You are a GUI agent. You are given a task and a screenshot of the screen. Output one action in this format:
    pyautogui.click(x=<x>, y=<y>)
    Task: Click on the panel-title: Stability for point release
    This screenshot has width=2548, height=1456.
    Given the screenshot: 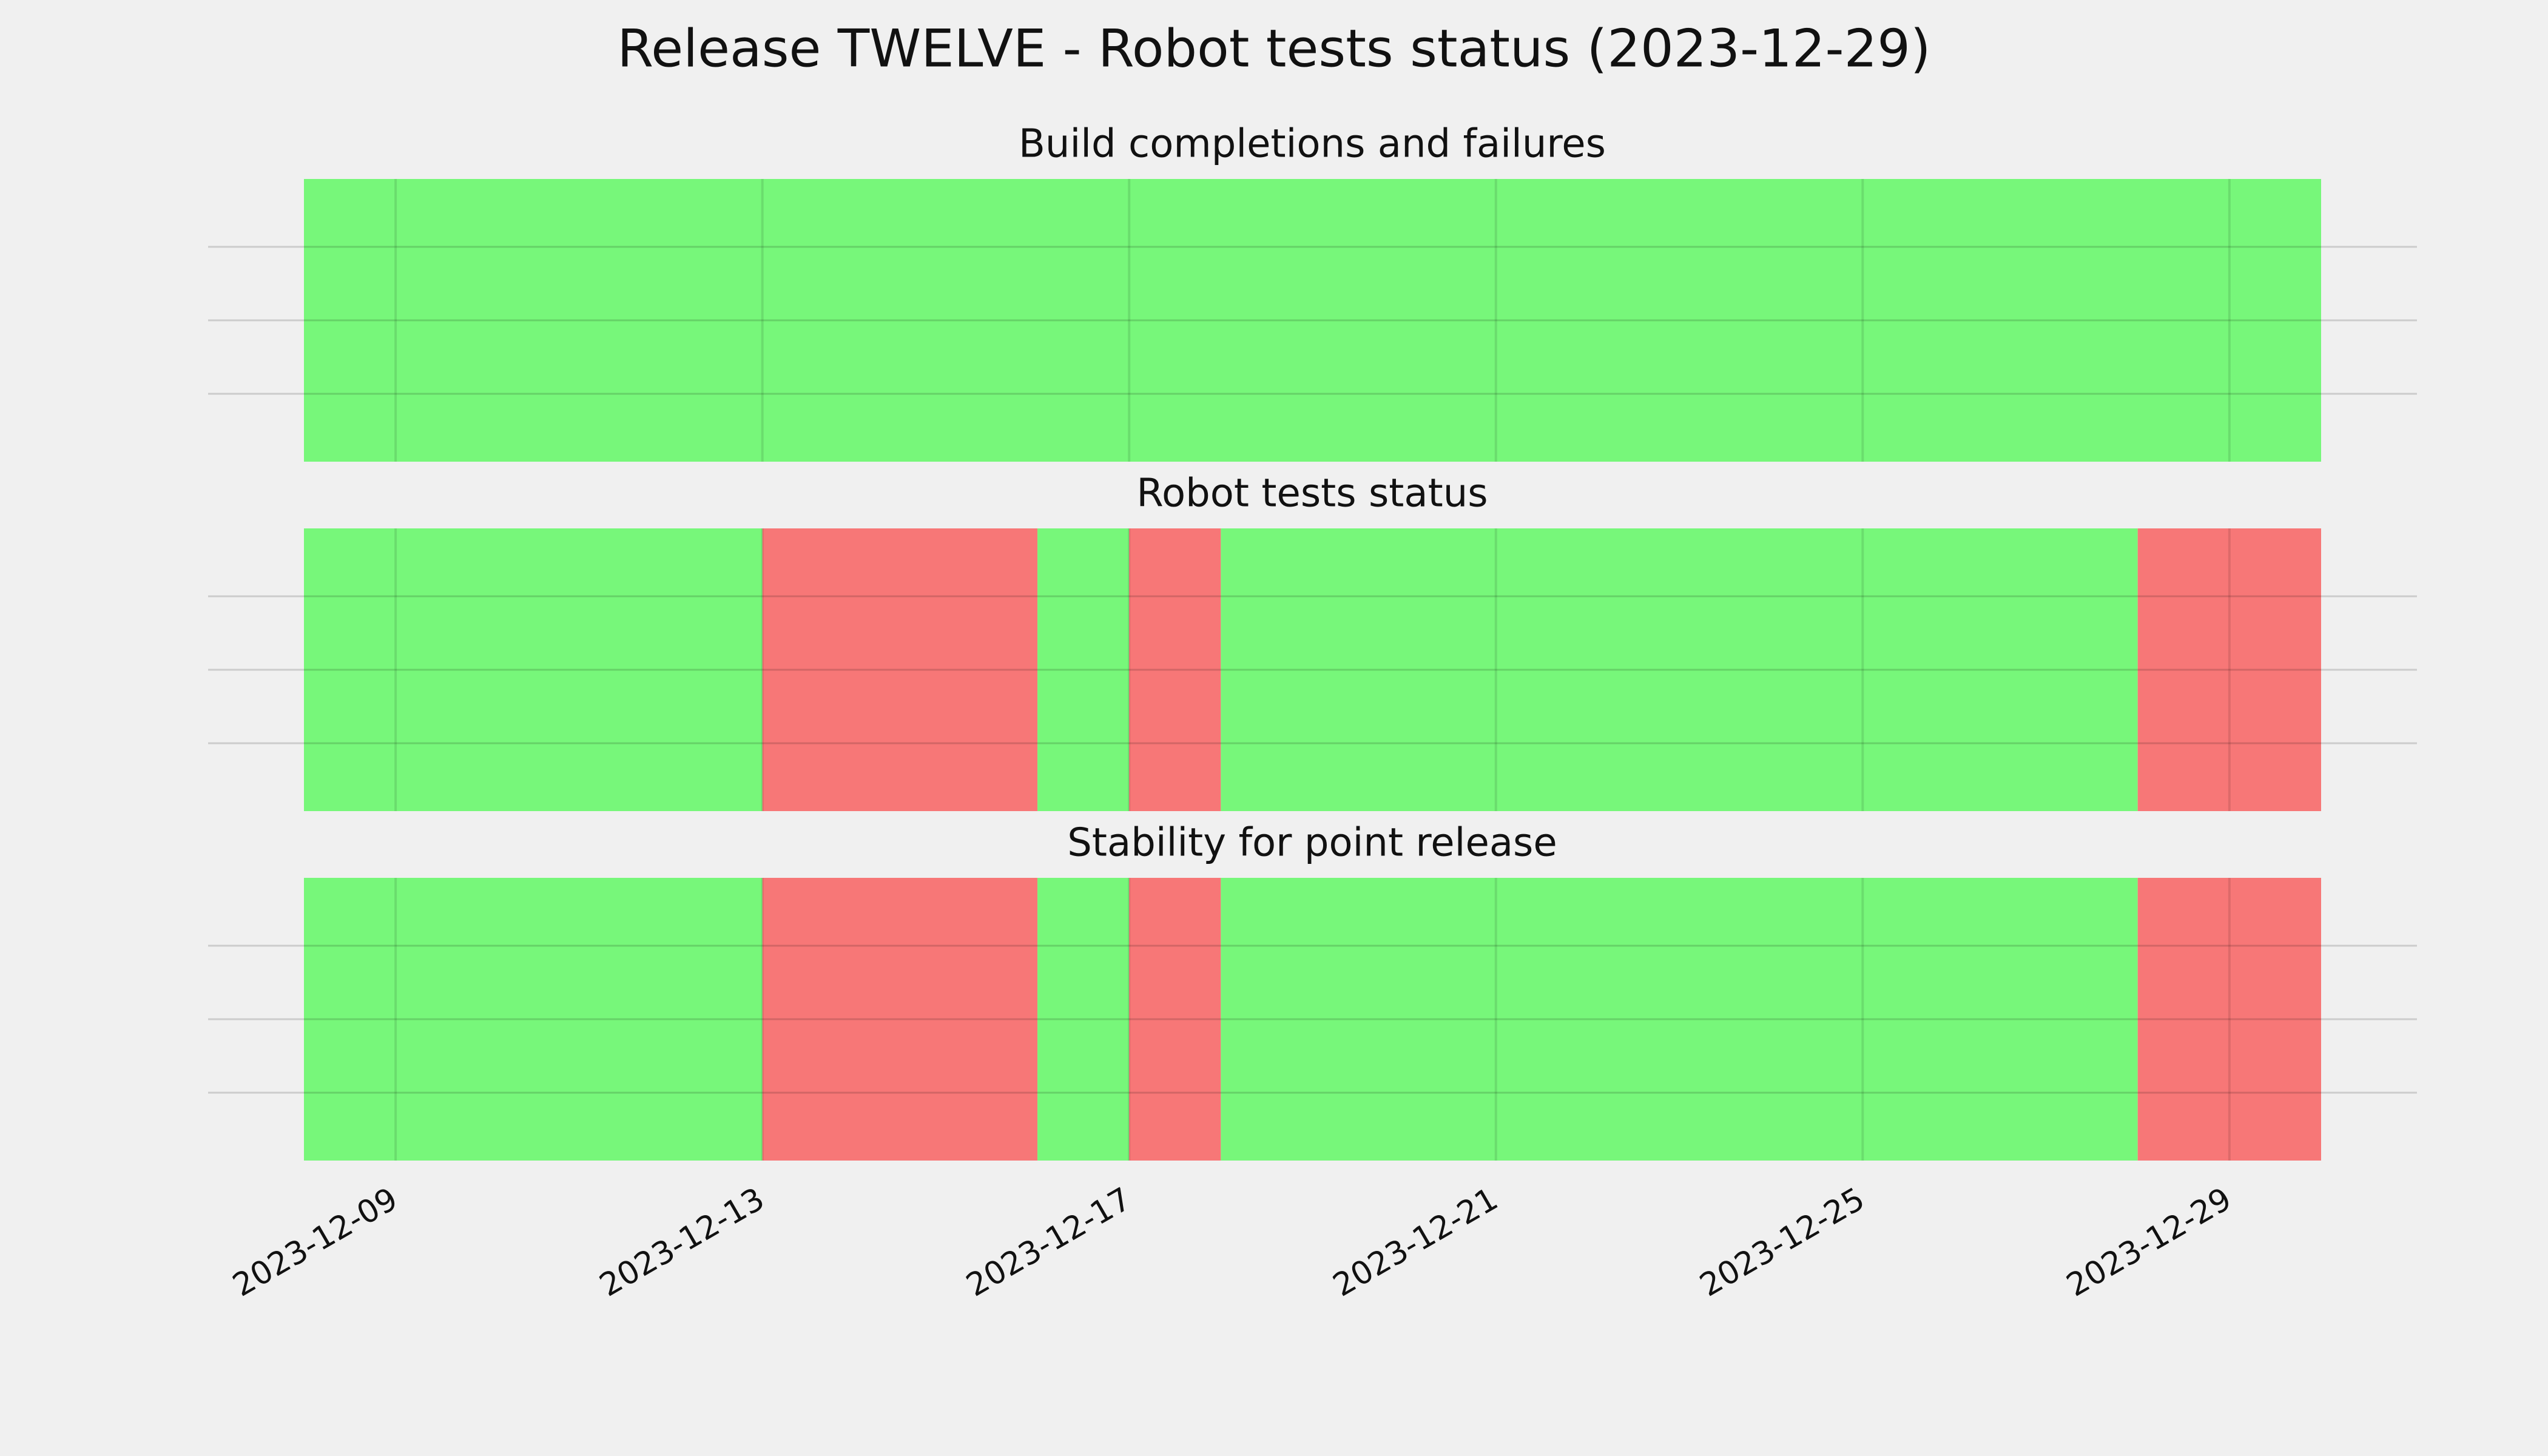 What is the action you would take?
    pyautogui.click(x=1312, y=843)
    